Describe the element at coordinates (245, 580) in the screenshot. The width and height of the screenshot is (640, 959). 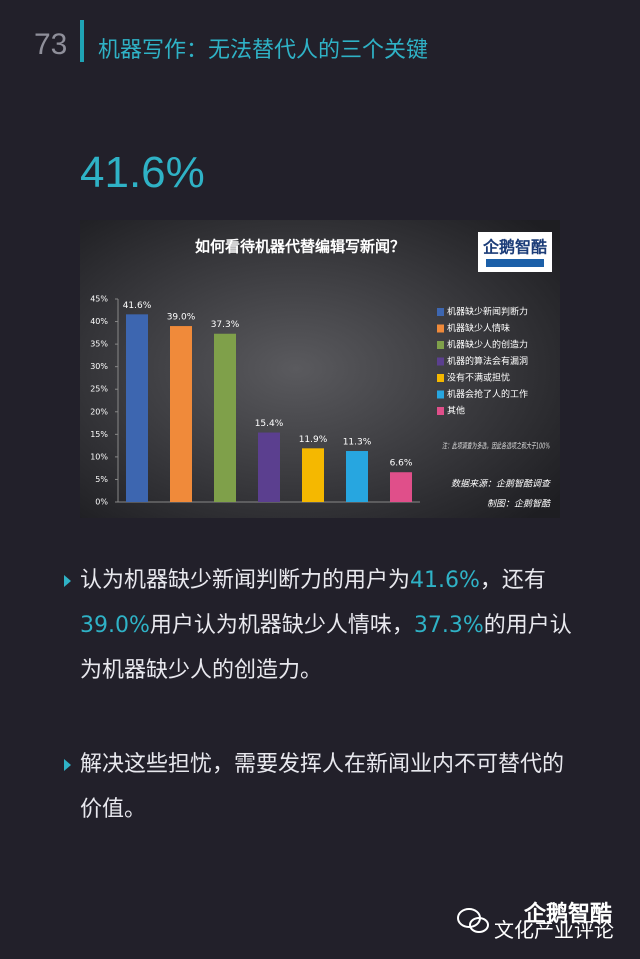
I see `bullet-text: 认为机器缺少新闻判断力的用户为` at that location.